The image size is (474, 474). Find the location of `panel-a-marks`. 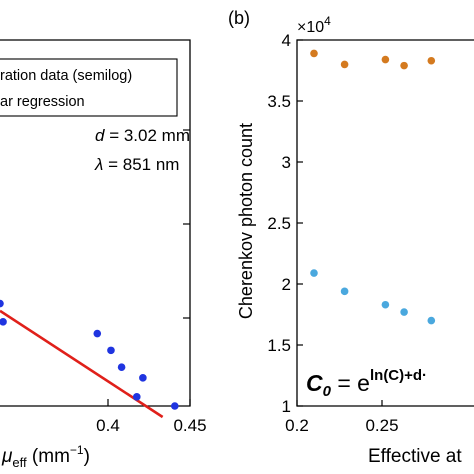

panel-a-marks is located at coordinates (89, 359).